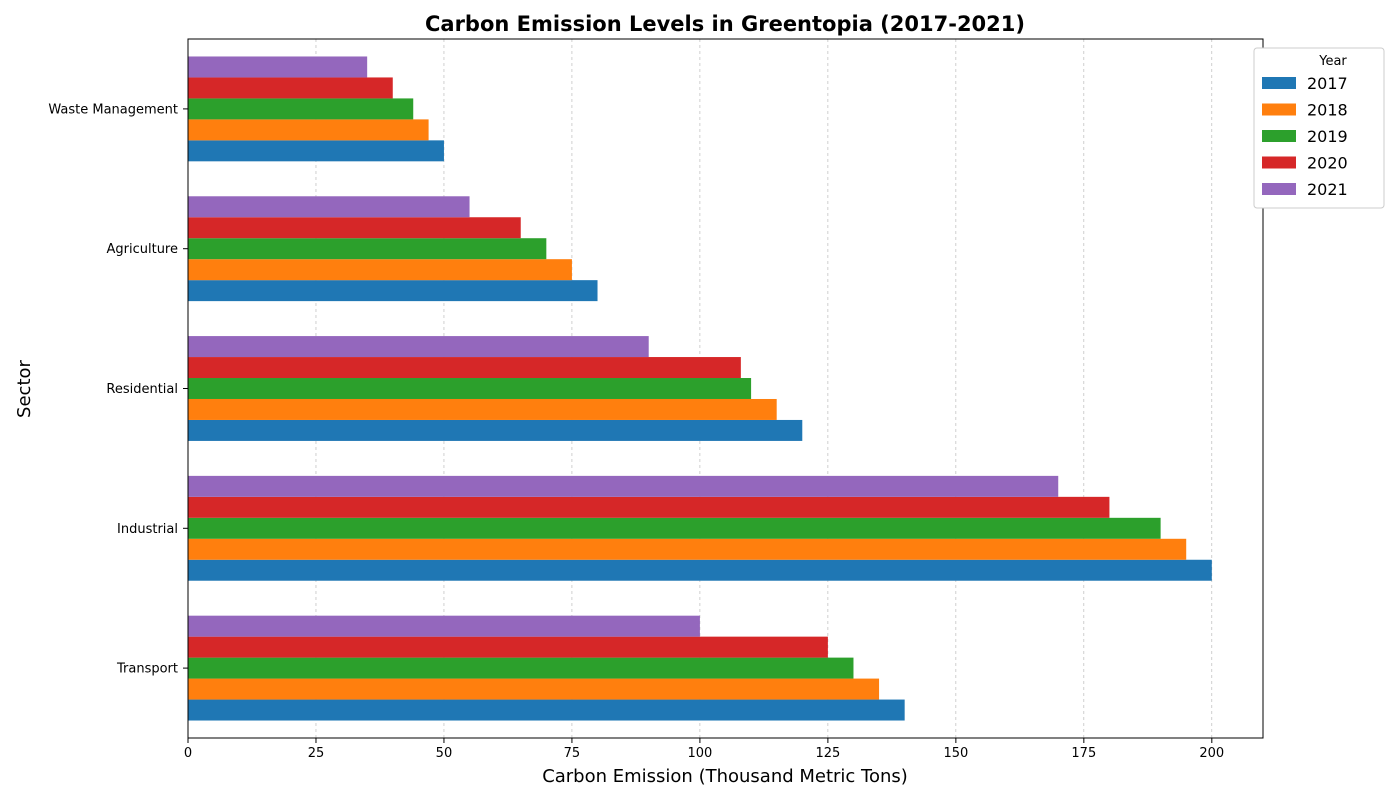 The width and height of the screenshot is (1400, 804). Describe the element at coordinates (572, 753) in the screenshot. I see `x-tick-label-3: 75` at that location.